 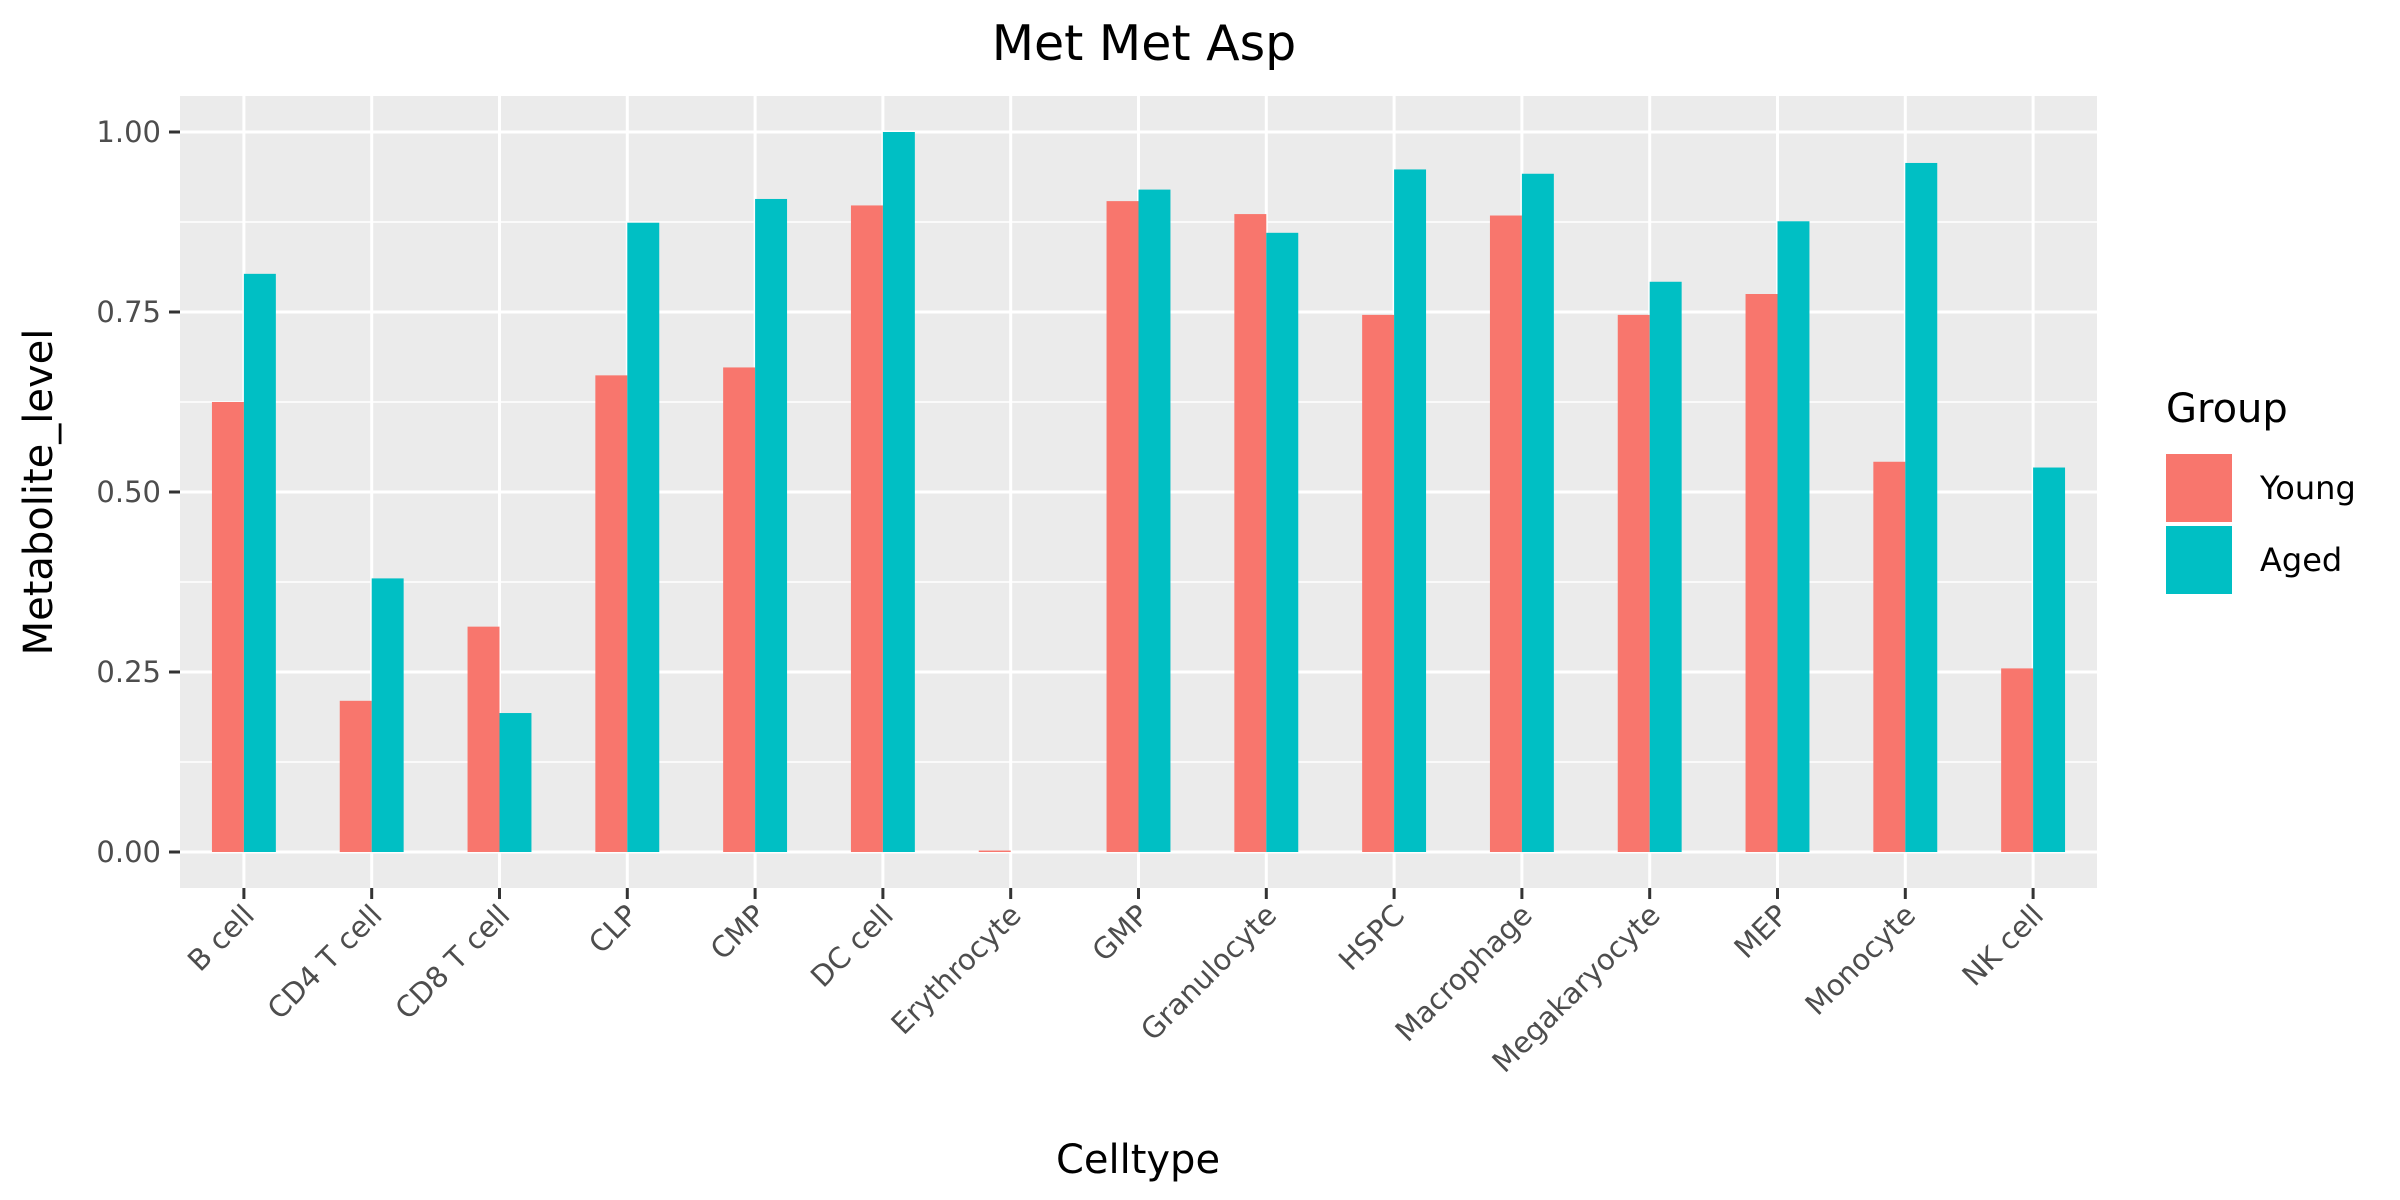 What do you see at coordinates (2301, 560) in the screenshot?
I see `legend-label-aged: Aged` at bounding box center [2301, 560].